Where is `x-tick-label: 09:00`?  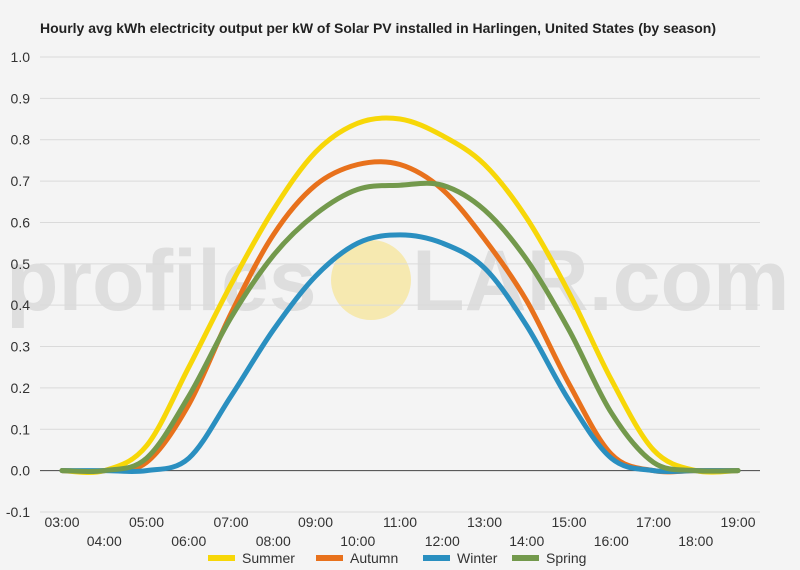 x-tick-label: 09:00 is located at coordinates (315, 522).